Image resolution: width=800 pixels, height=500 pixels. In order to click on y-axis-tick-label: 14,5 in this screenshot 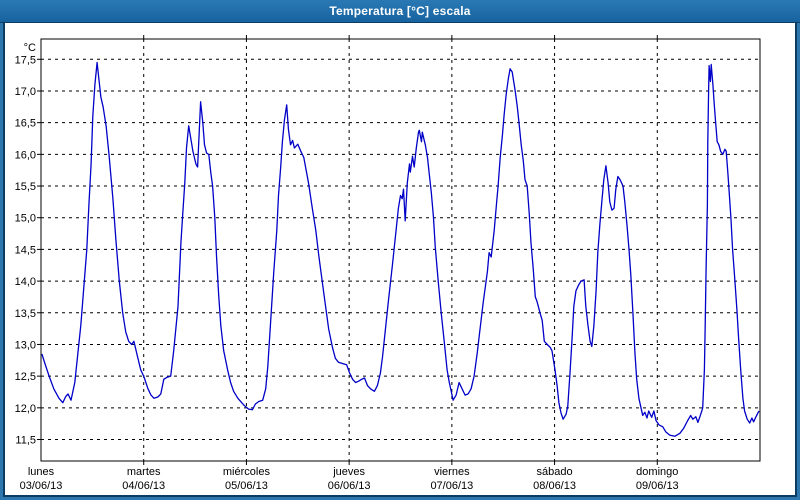, I will do `click(25, 250)`.